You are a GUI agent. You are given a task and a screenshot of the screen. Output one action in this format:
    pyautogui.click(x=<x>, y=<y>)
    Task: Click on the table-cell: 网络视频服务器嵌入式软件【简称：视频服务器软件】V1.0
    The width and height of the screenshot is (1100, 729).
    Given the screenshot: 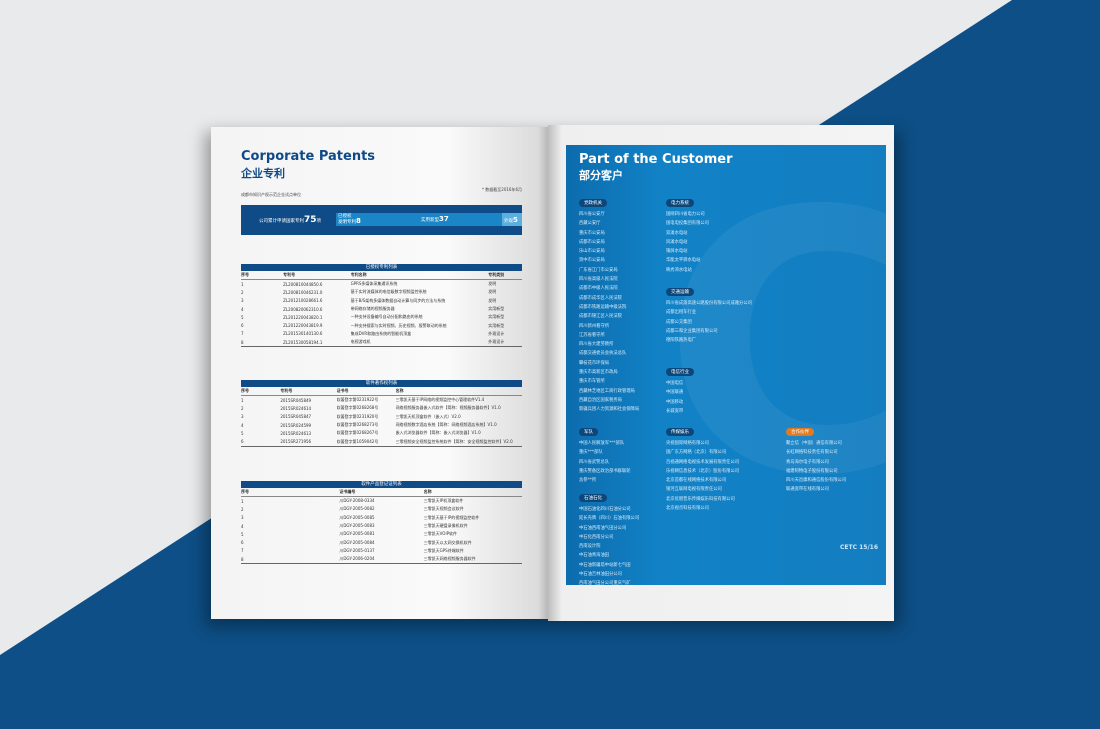 What is the action you would take?
    pyautogui.click(x=448, y=408)
    